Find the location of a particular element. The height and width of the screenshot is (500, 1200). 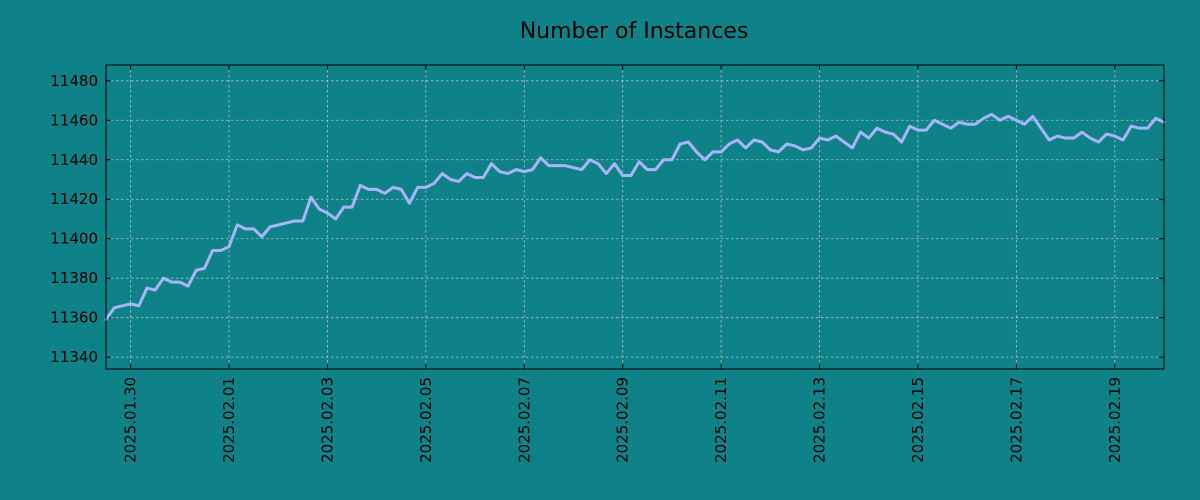

y-tick-label: 11380 is located at coordinates (74, 278).